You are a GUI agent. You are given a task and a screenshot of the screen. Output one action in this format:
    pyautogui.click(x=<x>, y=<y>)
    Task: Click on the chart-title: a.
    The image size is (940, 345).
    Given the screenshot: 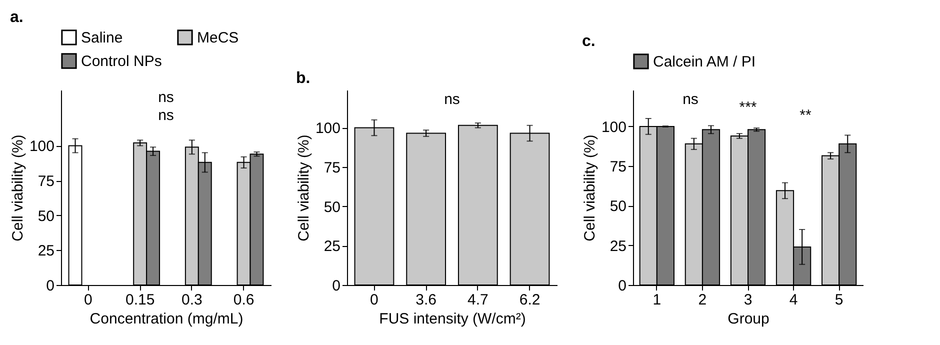 What is the action you would take?
    pyautogui.click(x=17, y=17)
    